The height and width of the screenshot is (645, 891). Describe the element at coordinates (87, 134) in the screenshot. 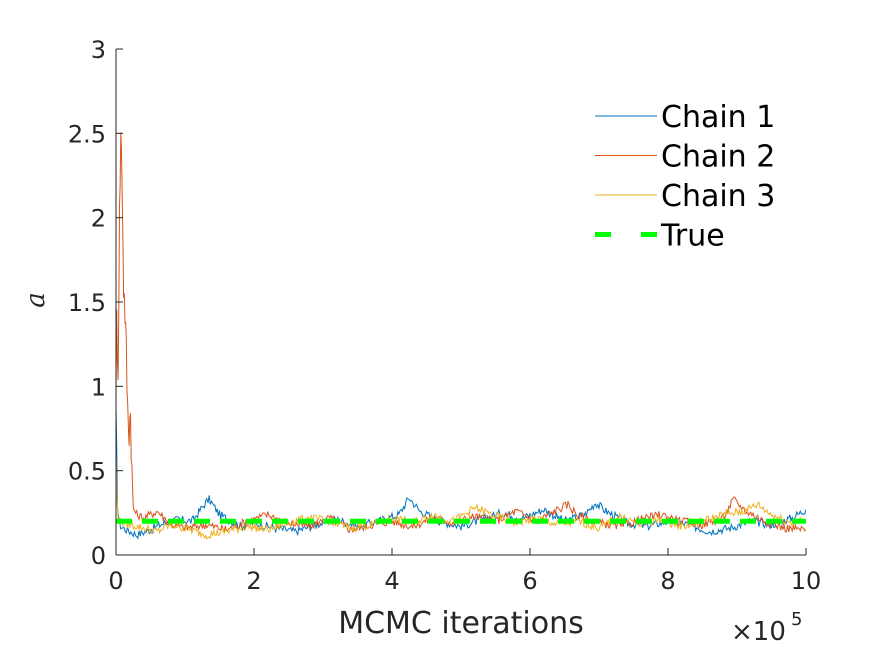

I see `y-tick-label: 2.5` at that location.